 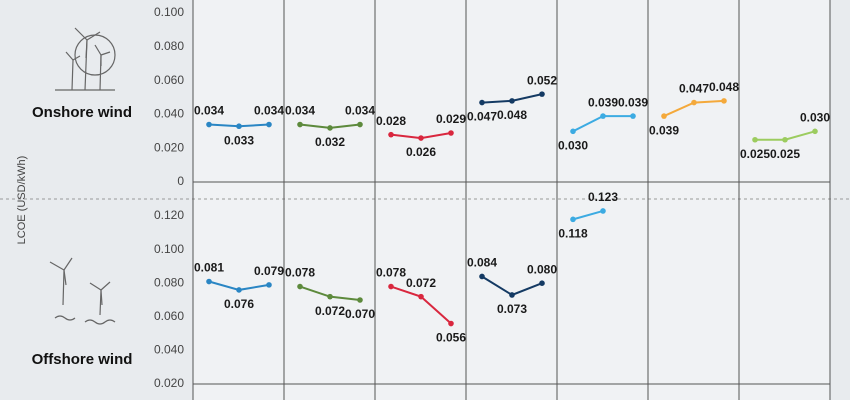 What do you see at coordinates (512, 309) in the screenshot?
I see `data-label: 0.073` at bounding box center [512, 309].